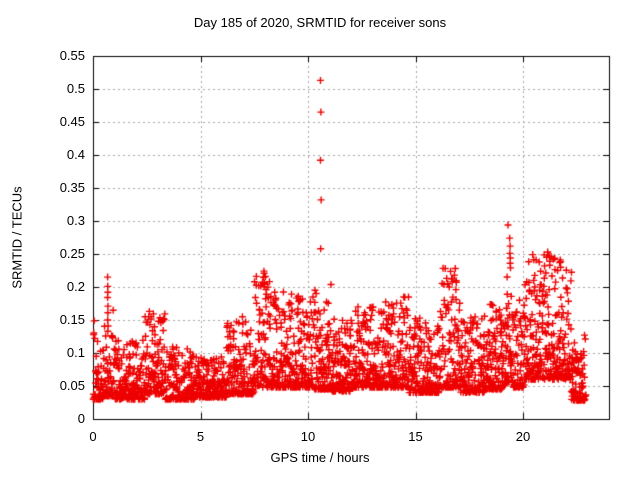 The height and width of the screenshot is (480, 640). Describe the element at coordinates (75, 88) in the screenshot. I see `y-tick-label: 0.5` at that location.